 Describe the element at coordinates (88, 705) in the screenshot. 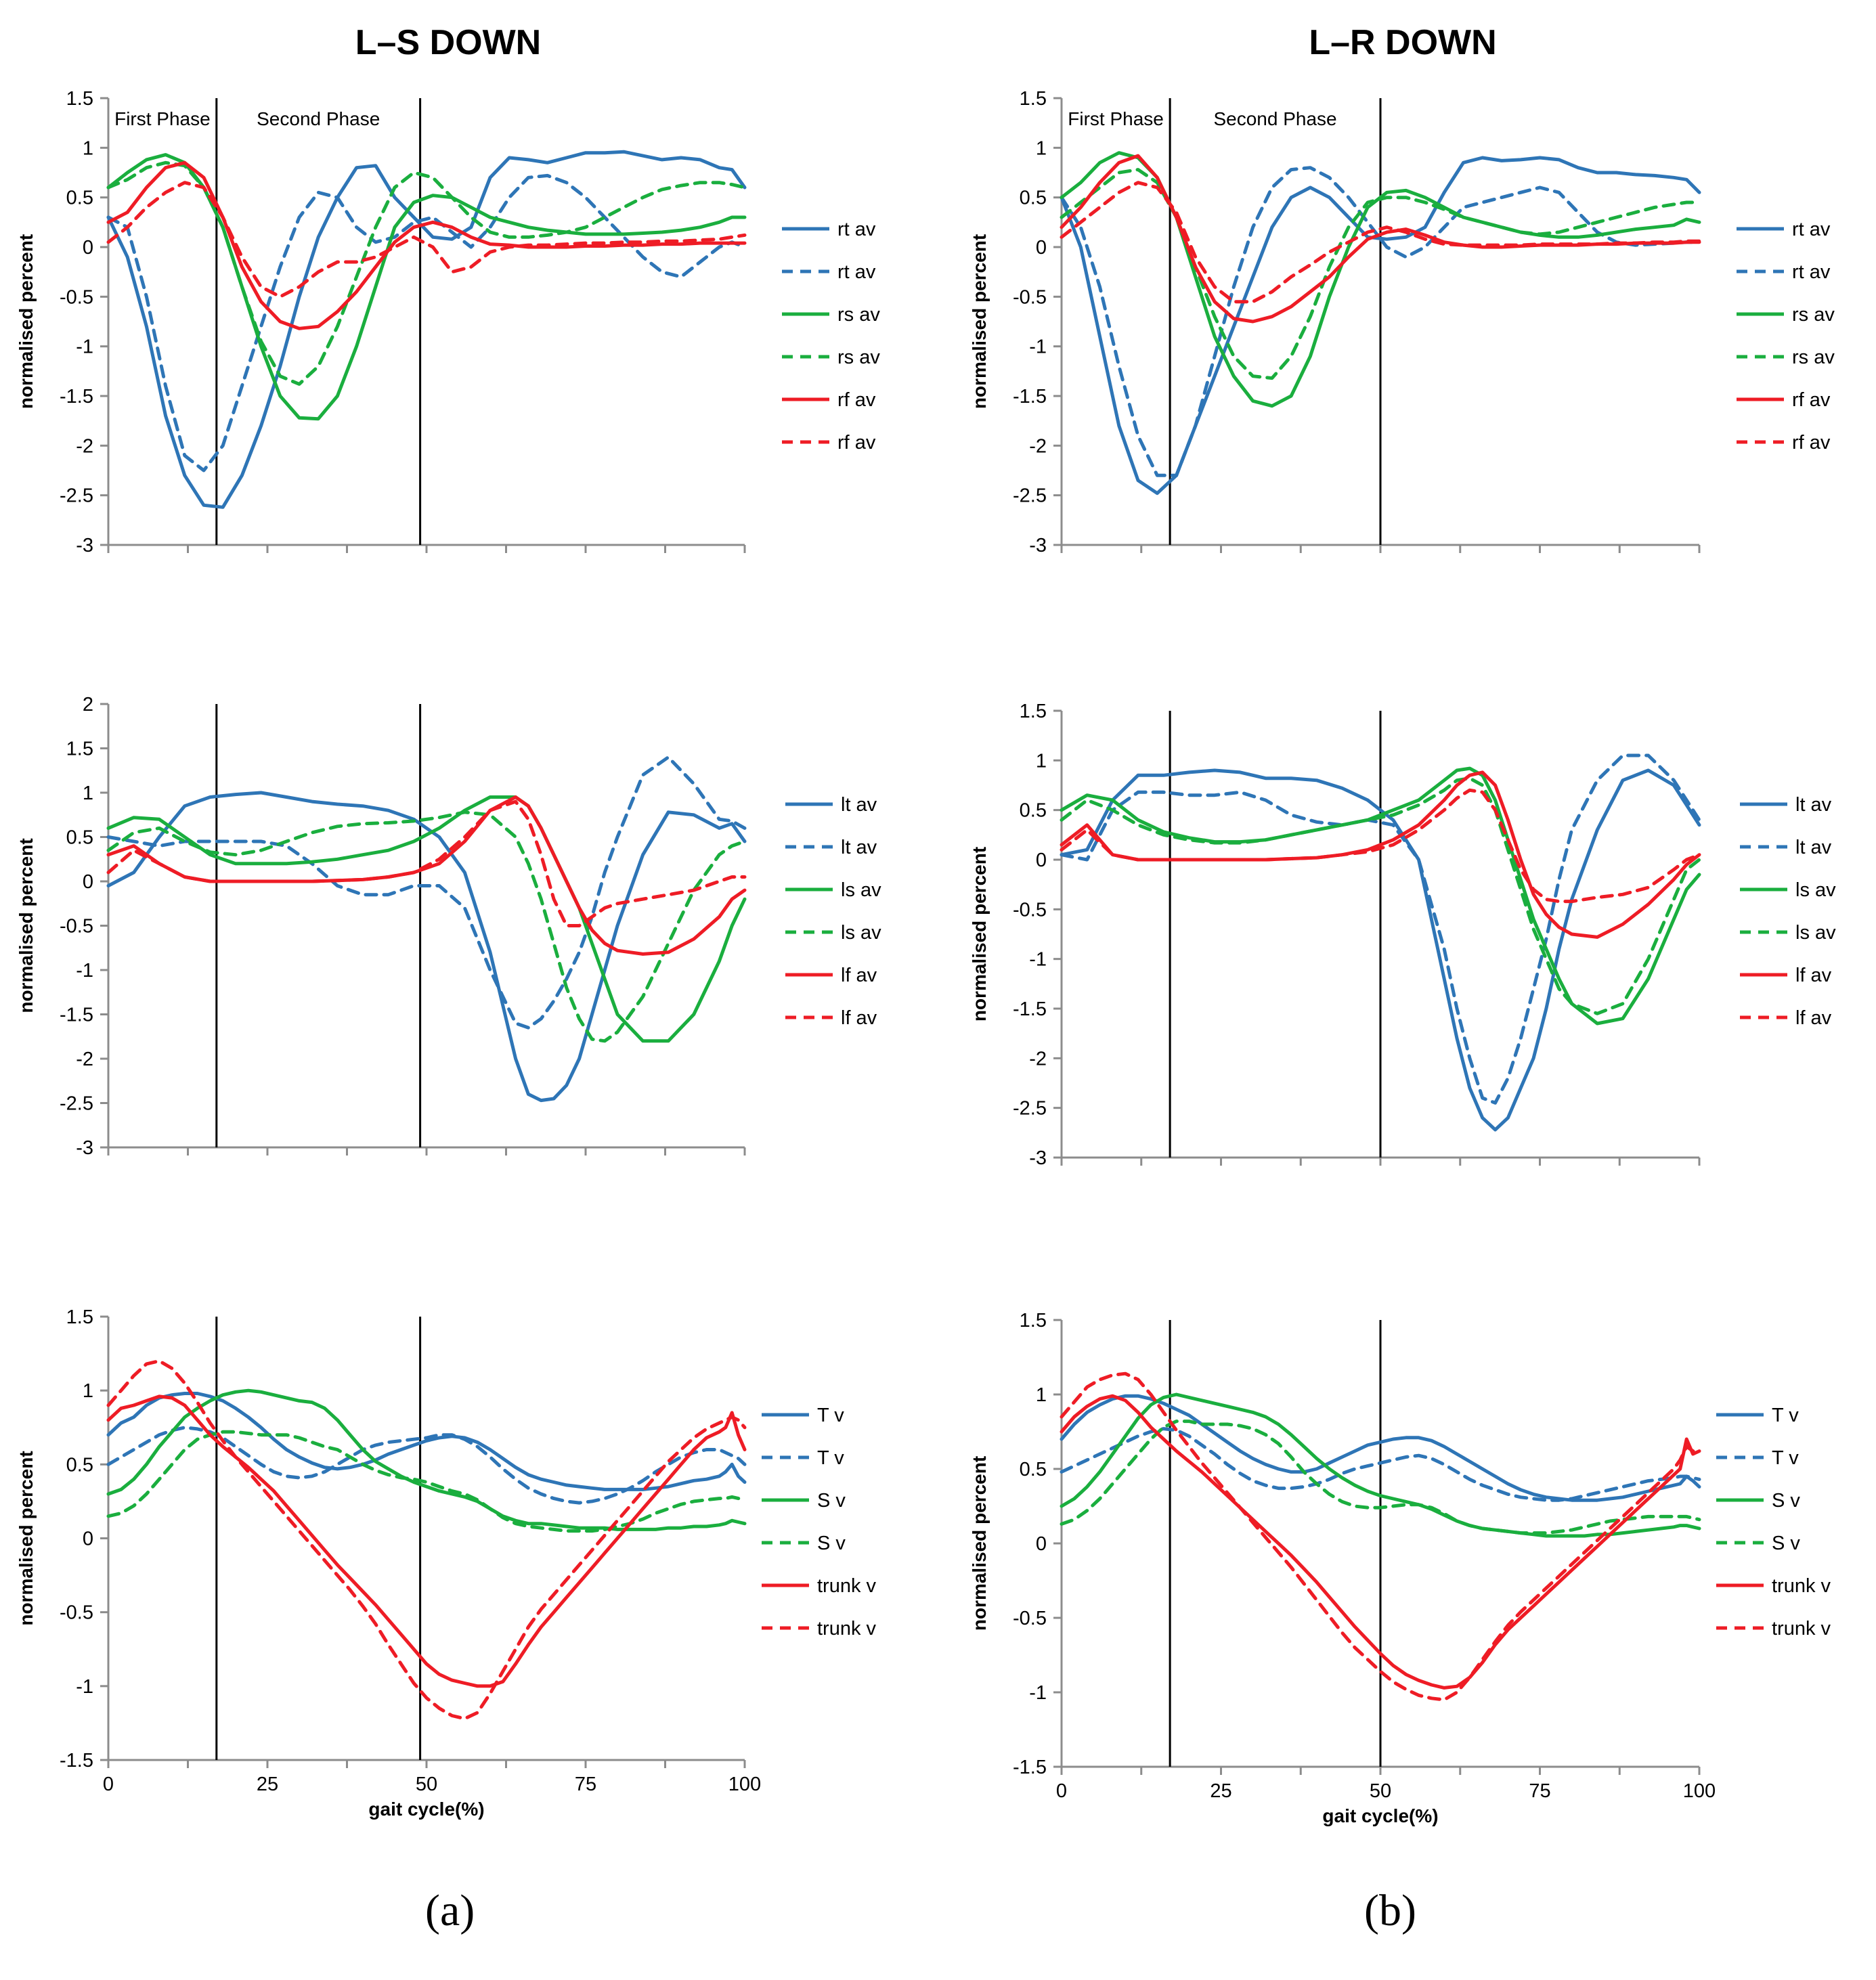

I see `y-tick-label: 2` at that location.